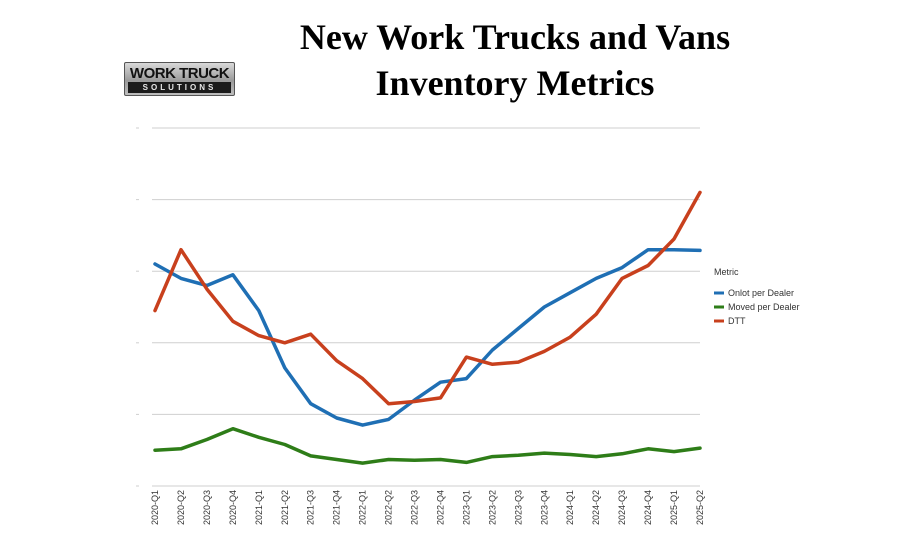 The image size is (920, 552). What do you see at coordinates (648, 507) in the screenshot?
I see `x-tick-label: 2024-Q4` at bounding box center [648, 507].